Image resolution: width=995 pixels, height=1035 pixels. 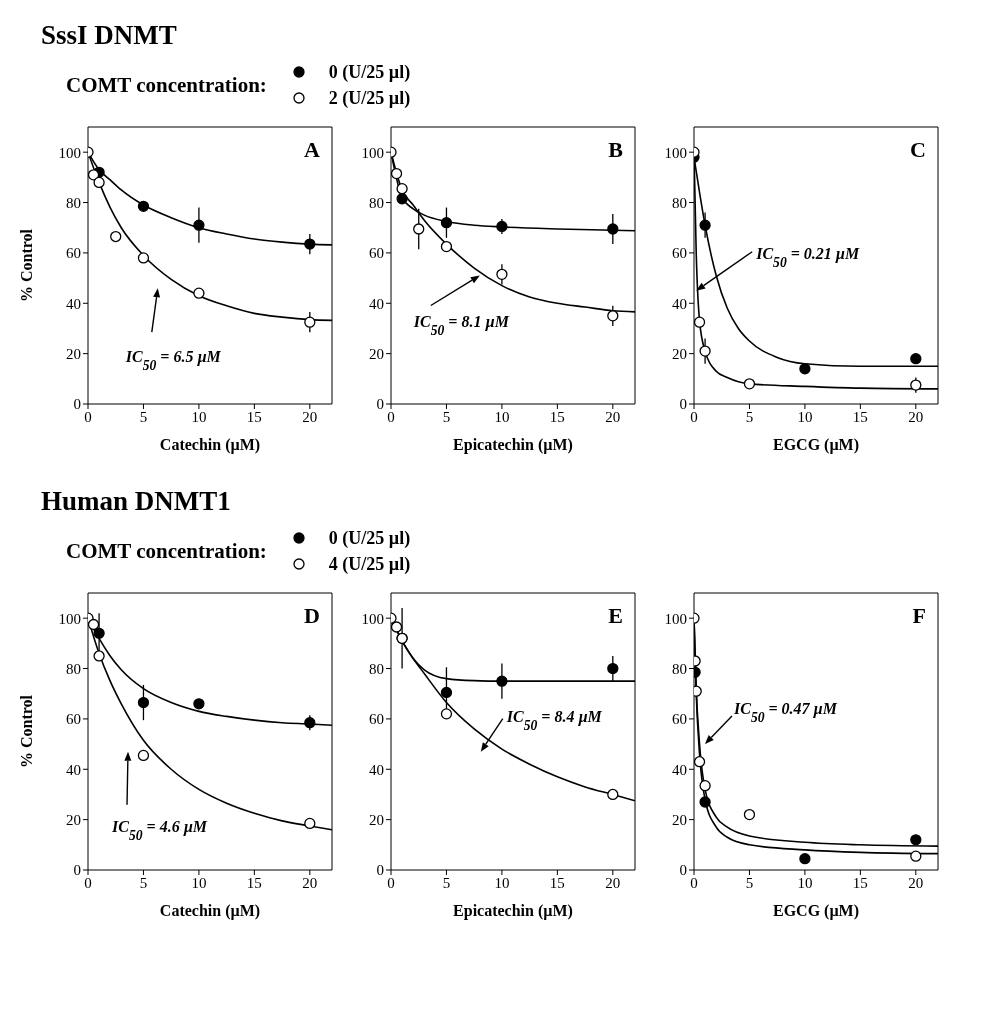 What do you see at coordinates (369, 564) in the screenshot?
I see `legend-label: 4 (U/25 µl)` at bounding box center [369, 564].